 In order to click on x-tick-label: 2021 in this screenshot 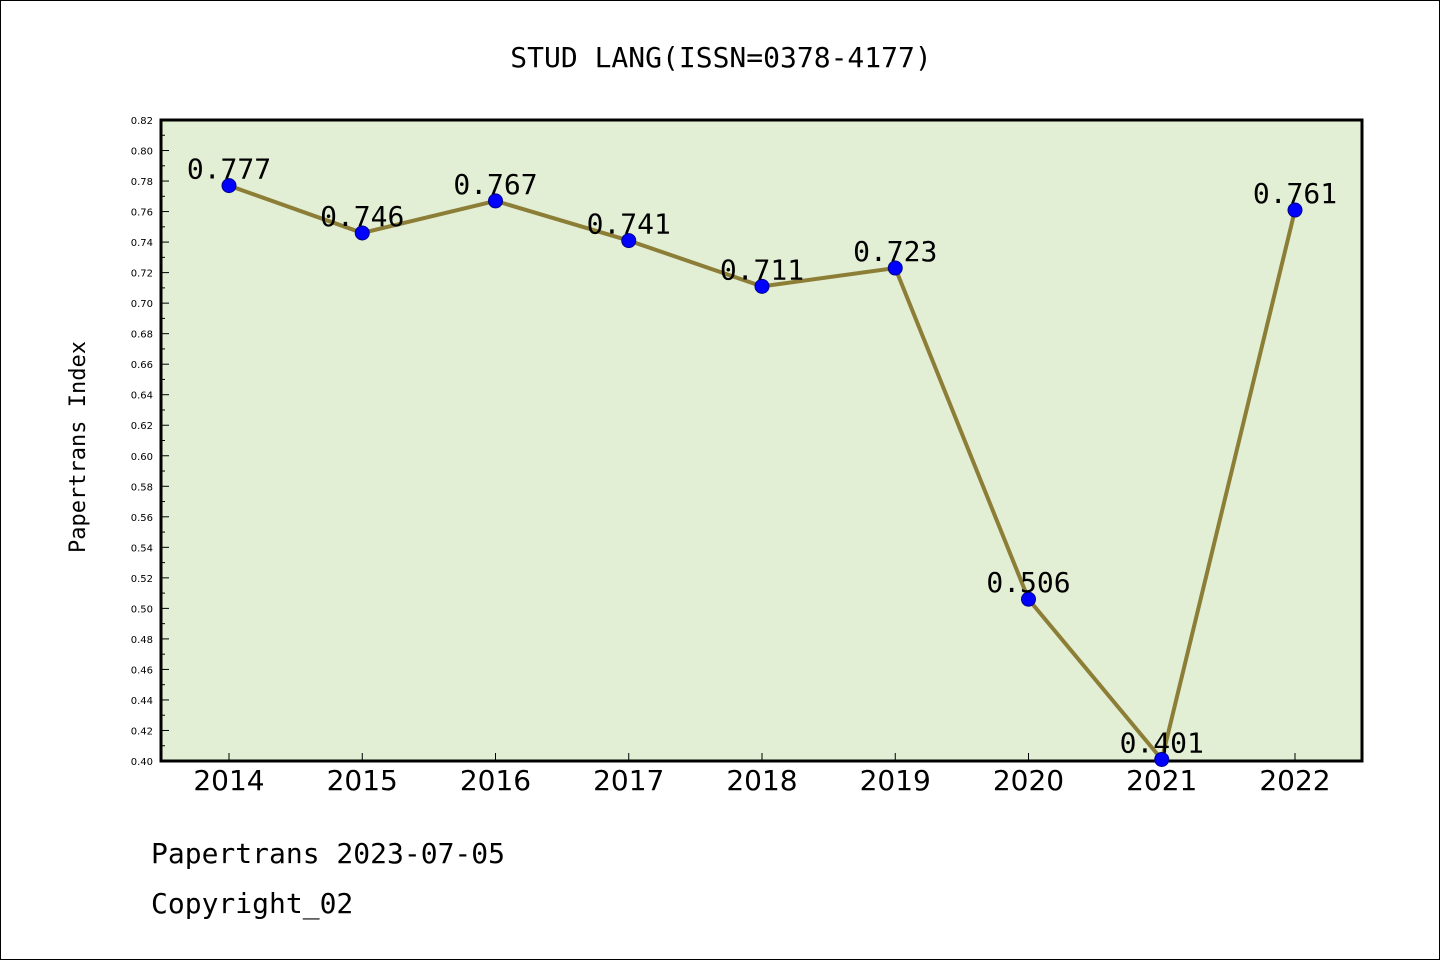, I will do `click(1161, 780)`.